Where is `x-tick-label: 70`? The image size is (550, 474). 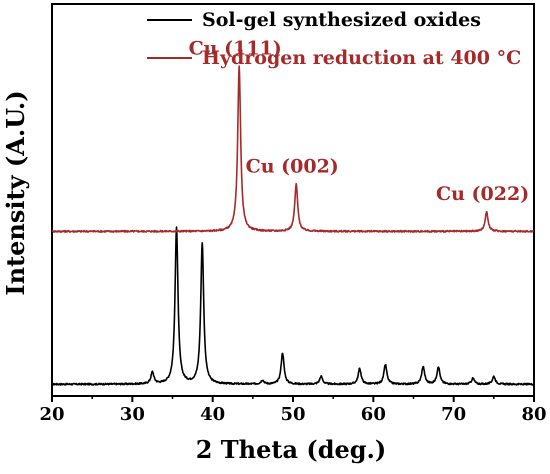 x-tick-label: 70 is located at coordinates (453, 414).